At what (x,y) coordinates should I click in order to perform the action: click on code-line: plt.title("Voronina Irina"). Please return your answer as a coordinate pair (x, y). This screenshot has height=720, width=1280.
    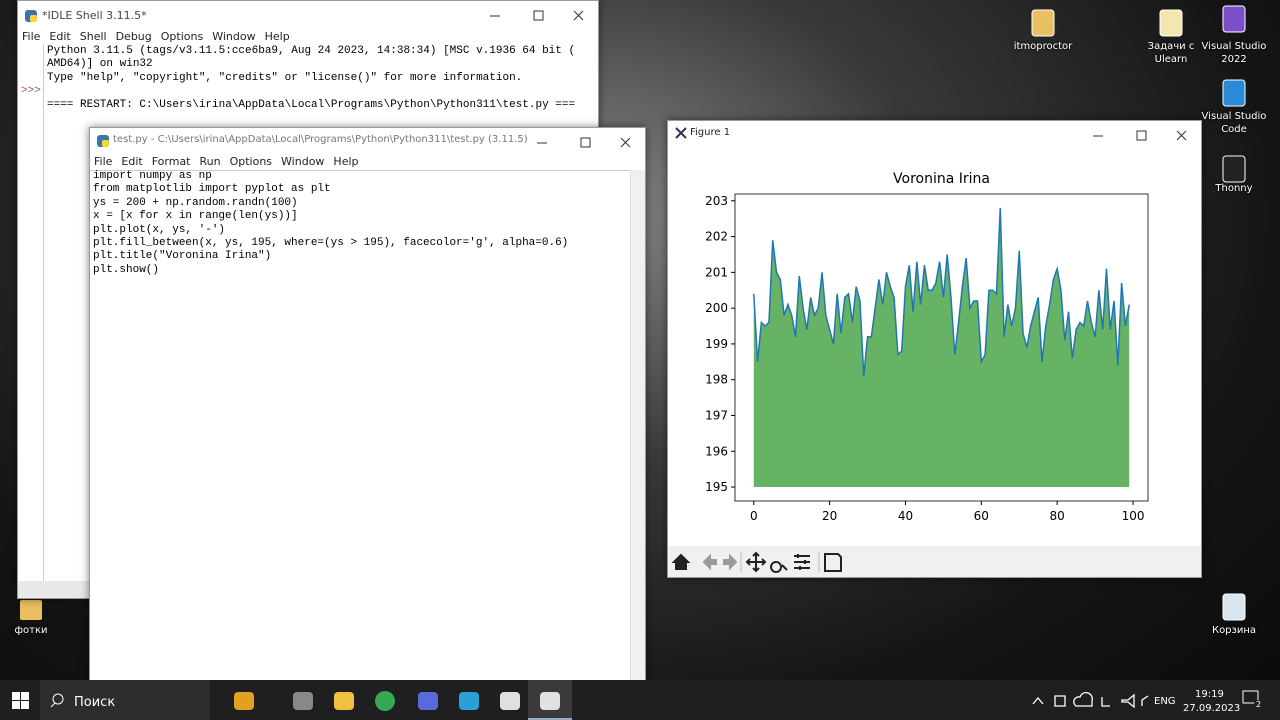
    Looking at the image, I should click on (182, 256).